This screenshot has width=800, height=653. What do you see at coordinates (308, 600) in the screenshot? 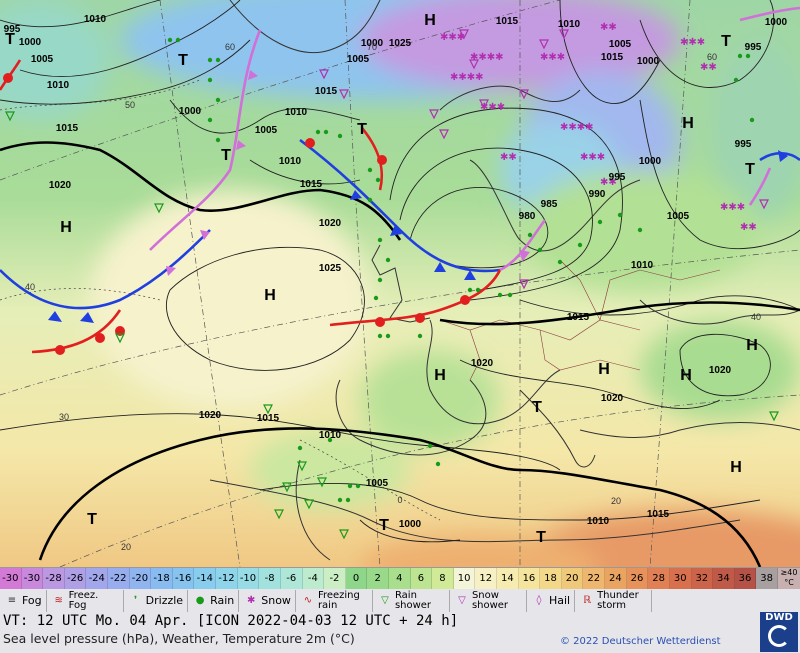
I see `legend-symbol-icon: ∿` at bounding box center [308, 600].